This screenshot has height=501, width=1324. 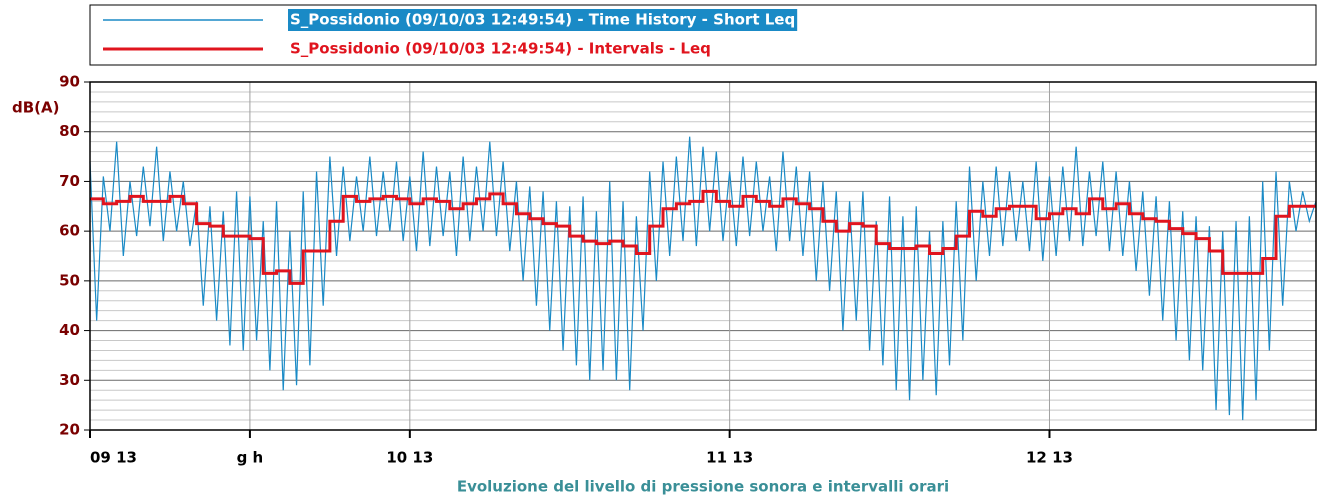 What do you see at coordinates (69, 231) in the screenshot?
I see `y-tick-label: 60` at bounding box center [69, 231].